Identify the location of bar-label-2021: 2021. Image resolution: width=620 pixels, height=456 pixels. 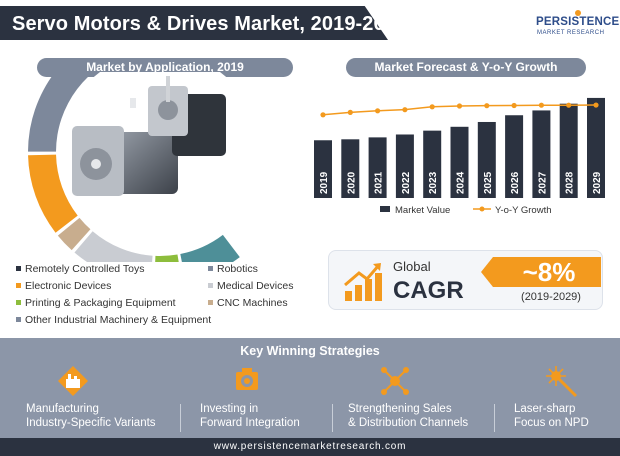
(379, 182).